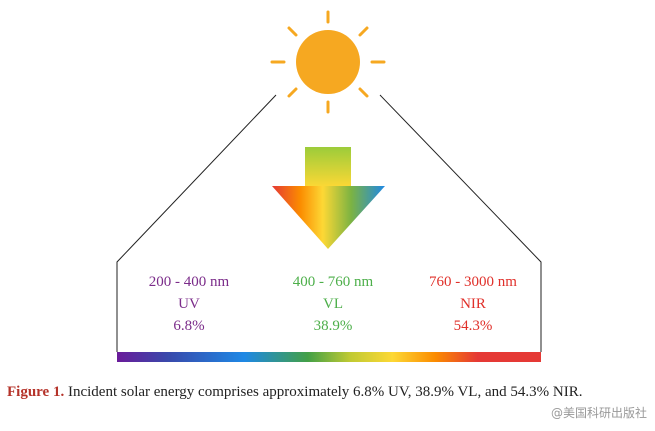  I want to click on watermark: @美国科研出版社, so click(598, 413).